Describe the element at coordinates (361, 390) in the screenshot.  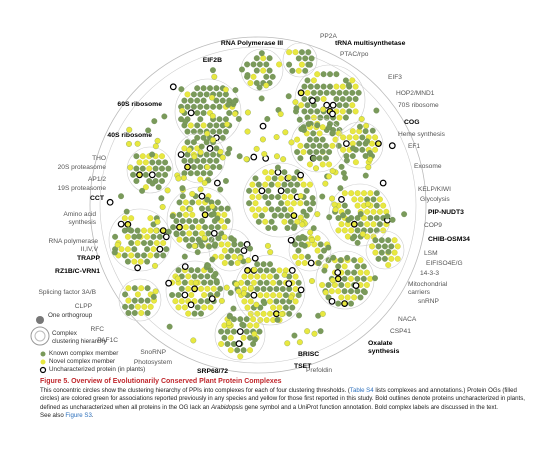
I see `link: Table S4` at that location.